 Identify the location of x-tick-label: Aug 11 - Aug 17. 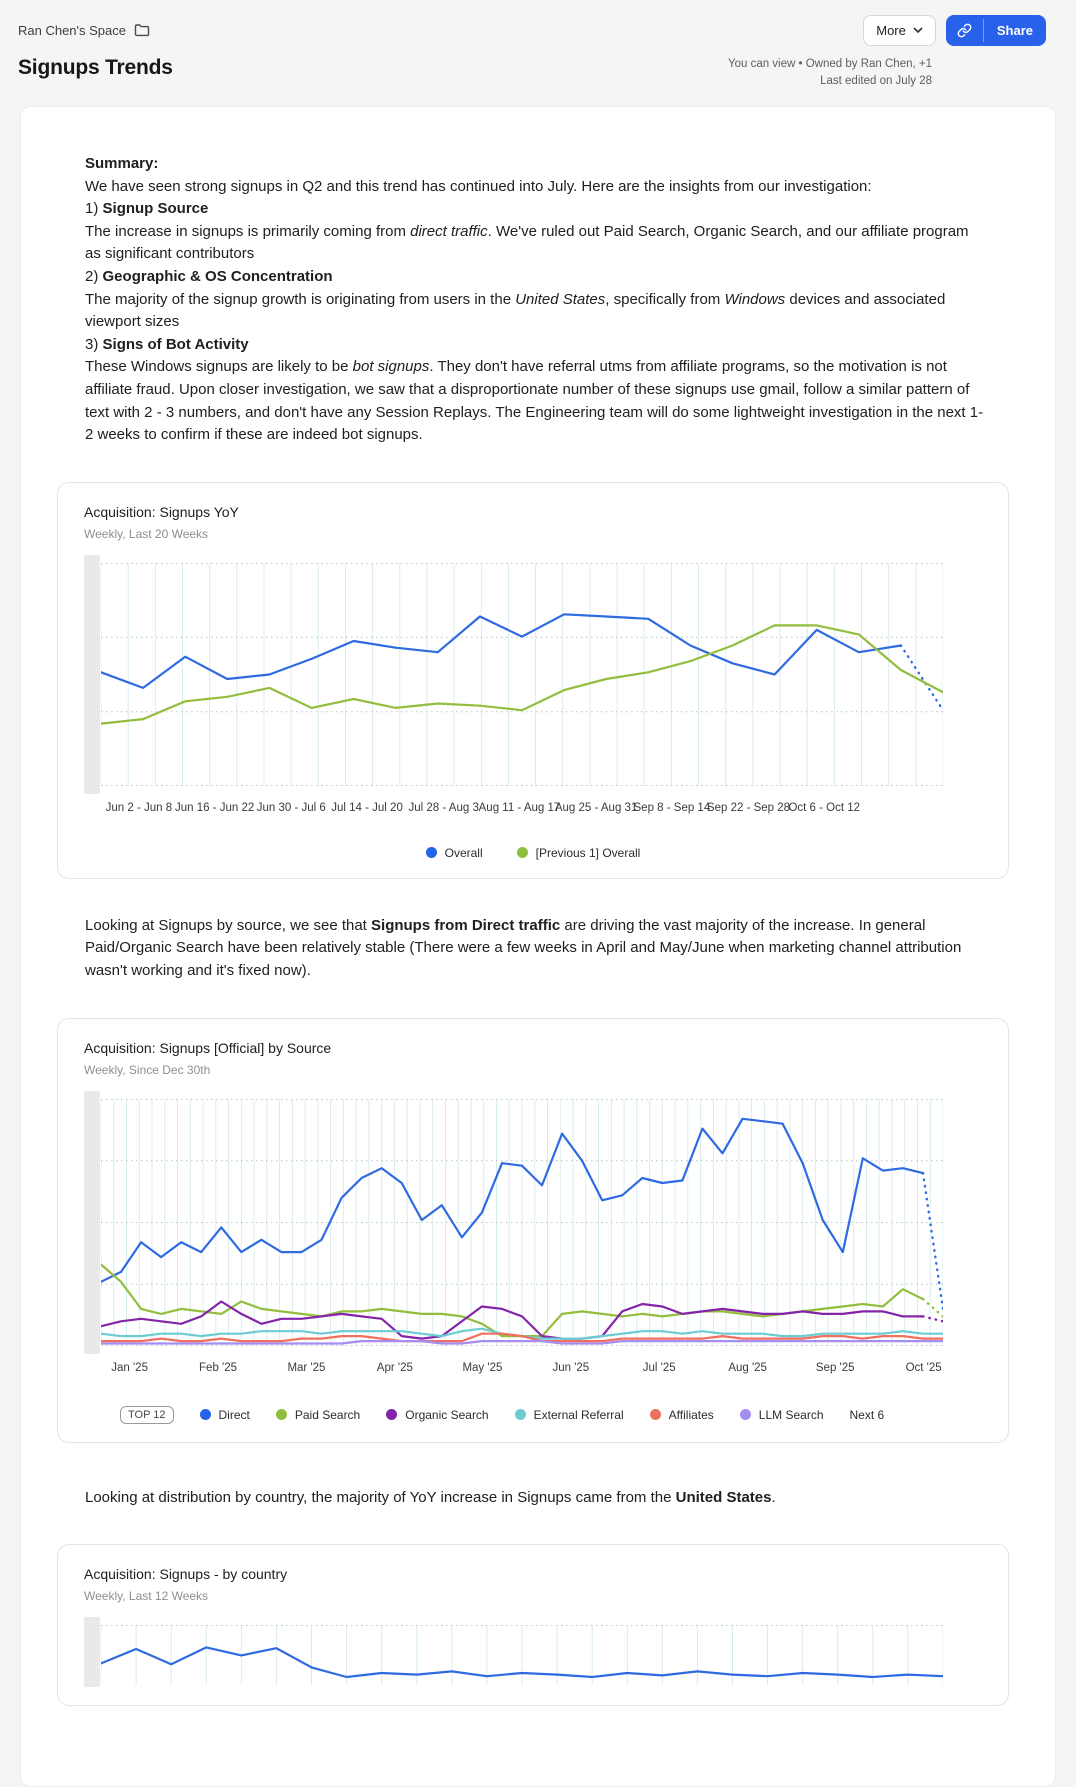
(519, 807).